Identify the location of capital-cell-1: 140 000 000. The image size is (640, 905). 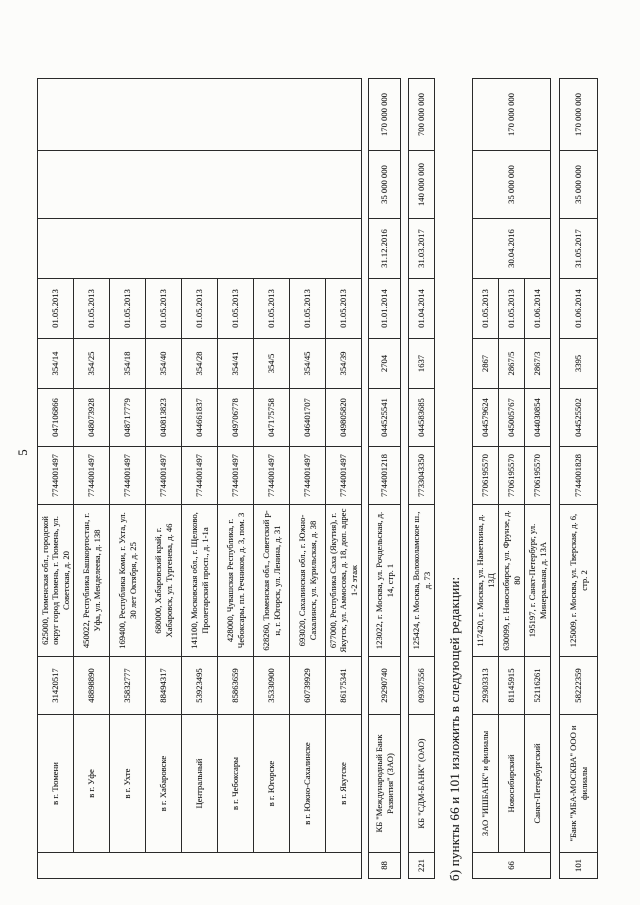
(421, 184).